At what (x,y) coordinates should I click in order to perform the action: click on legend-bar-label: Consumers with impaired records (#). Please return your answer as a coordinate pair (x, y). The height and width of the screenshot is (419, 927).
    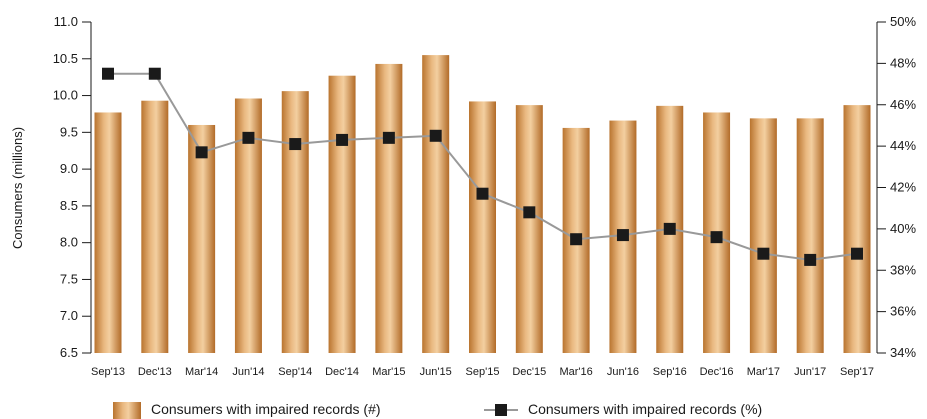
    Looking at the image, I should click on (266, 409).